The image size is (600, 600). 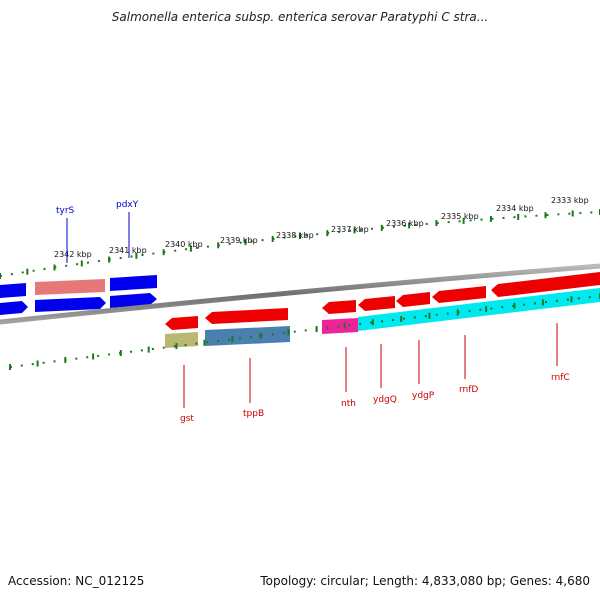 What do you see at coordinates (247, 336) in the screenshot?
I see `feature-tppb` at bounding box center [247, 336].